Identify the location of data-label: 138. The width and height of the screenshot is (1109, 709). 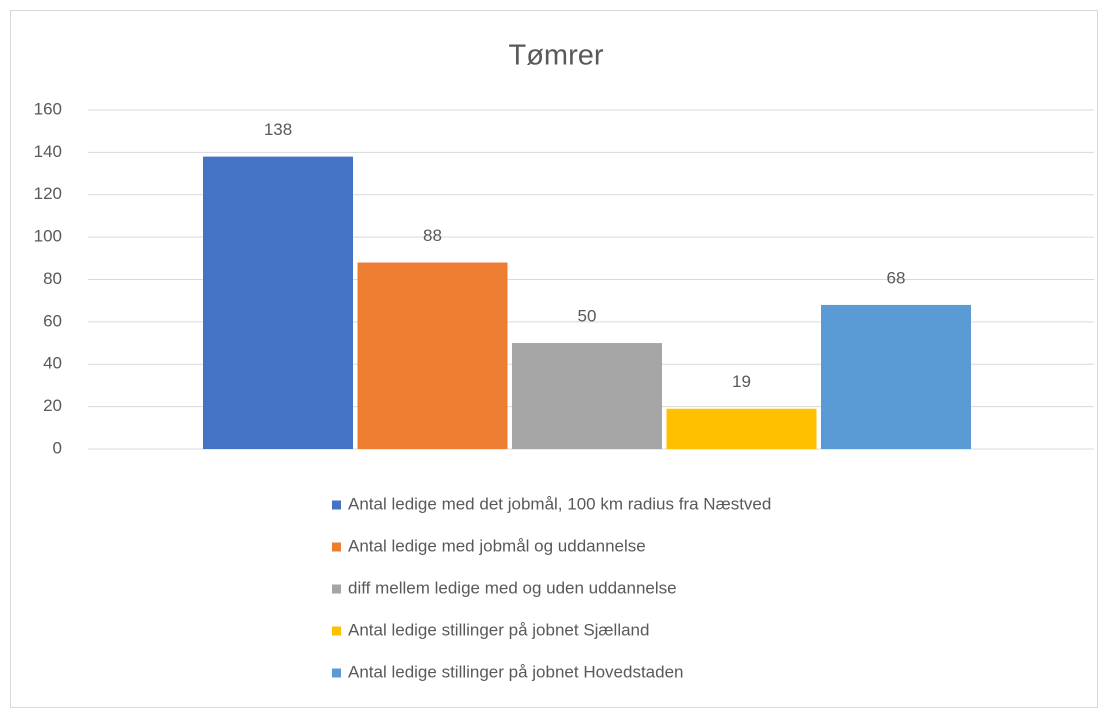
(278, 129).